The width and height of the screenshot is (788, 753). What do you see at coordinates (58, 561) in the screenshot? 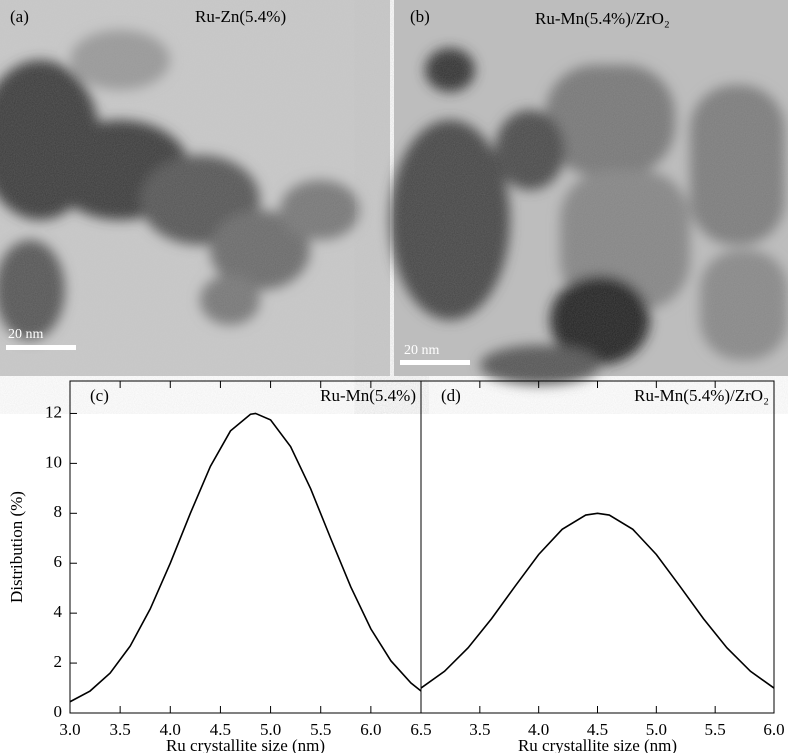
I see `y-tick-label: 6` at bounding box center [58, 561].